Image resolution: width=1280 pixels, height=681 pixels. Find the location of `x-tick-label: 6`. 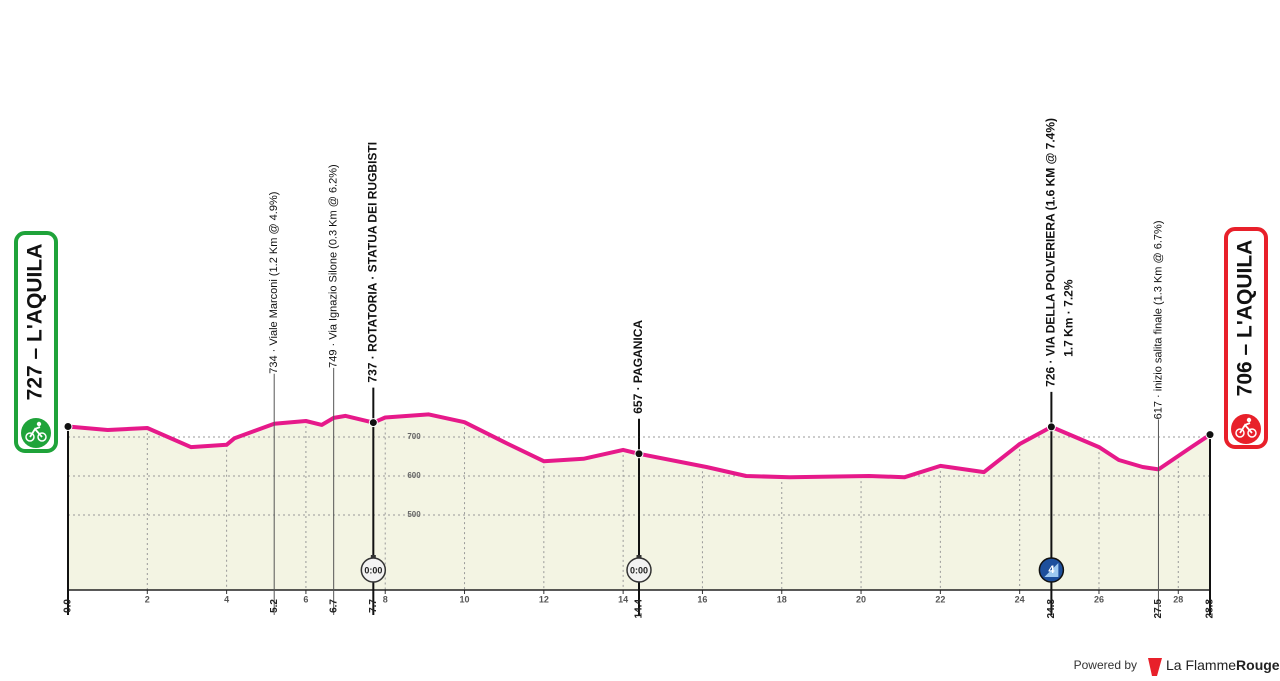

x-tick-label: 6 is located at coordinates (305, 599).